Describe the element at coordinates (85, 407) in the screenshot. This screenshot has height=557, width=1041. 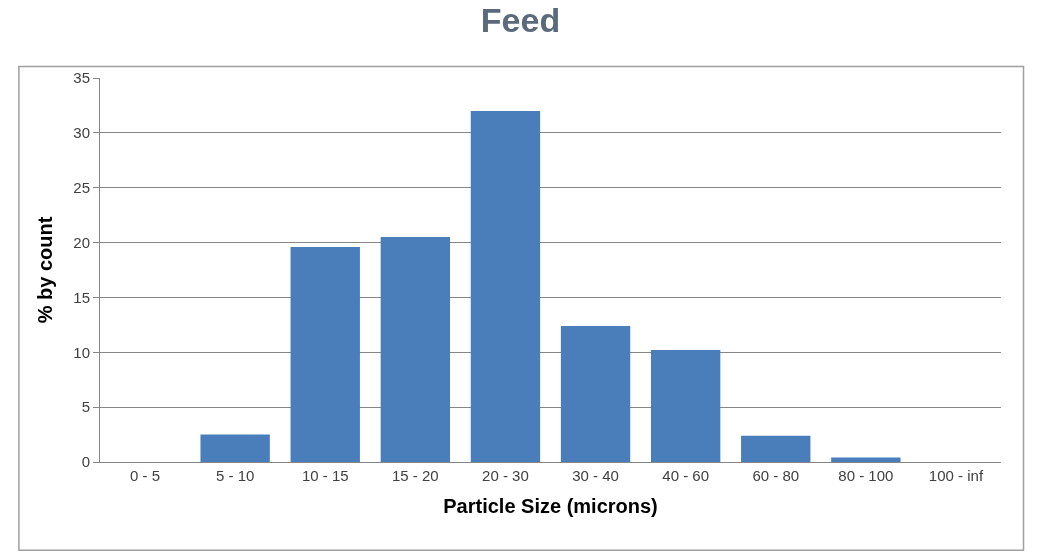
I see `y-tick-label: 5` at that location.